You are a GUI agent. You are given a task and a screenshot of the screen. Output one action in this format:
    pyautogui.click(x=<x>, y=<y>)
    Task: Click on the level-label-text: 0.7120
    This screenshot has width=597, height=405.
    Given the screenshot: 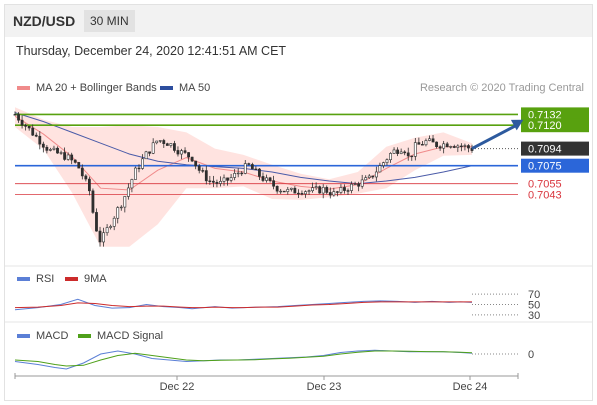 What is the action you would take?
    pyautogui.click(x=545, y=126)
    